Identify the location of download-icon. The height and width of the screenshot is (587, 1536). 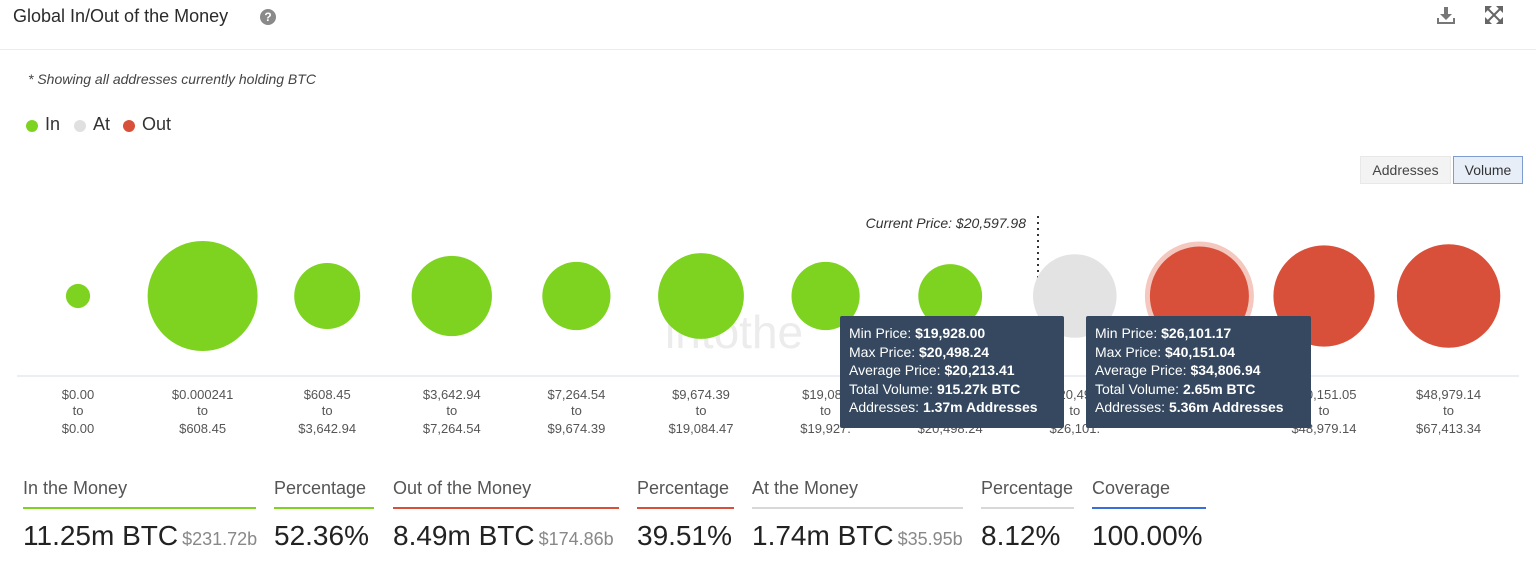
(1446, 15).